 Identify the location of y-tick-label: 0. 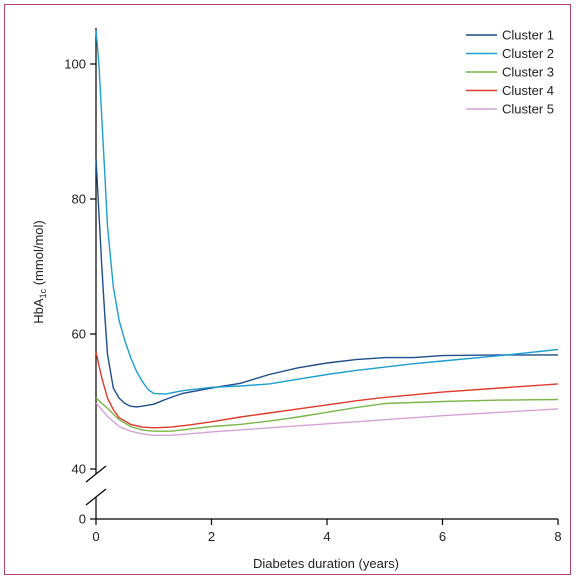
(82, 519).